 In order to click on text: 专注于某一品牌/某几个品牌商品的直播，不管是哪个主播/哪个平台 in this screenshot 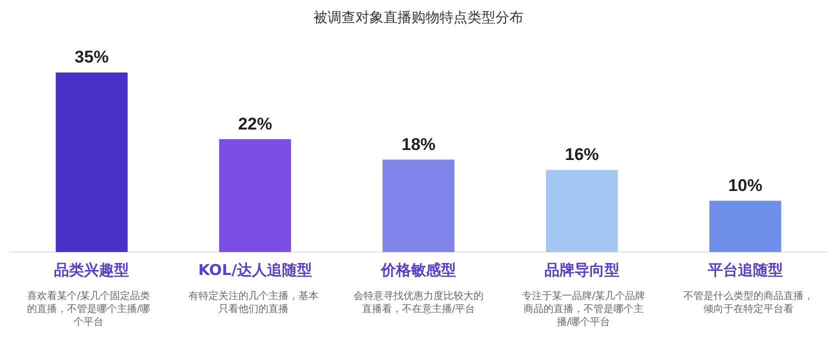, I will do `click(583, 309)`.